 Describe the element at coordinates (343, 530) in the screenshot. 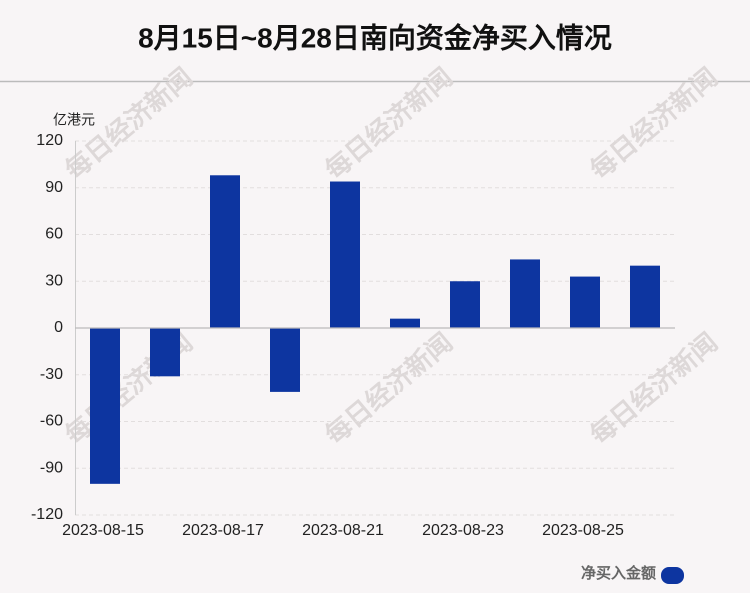

I see `x-tick-label: 2023-08-21` at that location.